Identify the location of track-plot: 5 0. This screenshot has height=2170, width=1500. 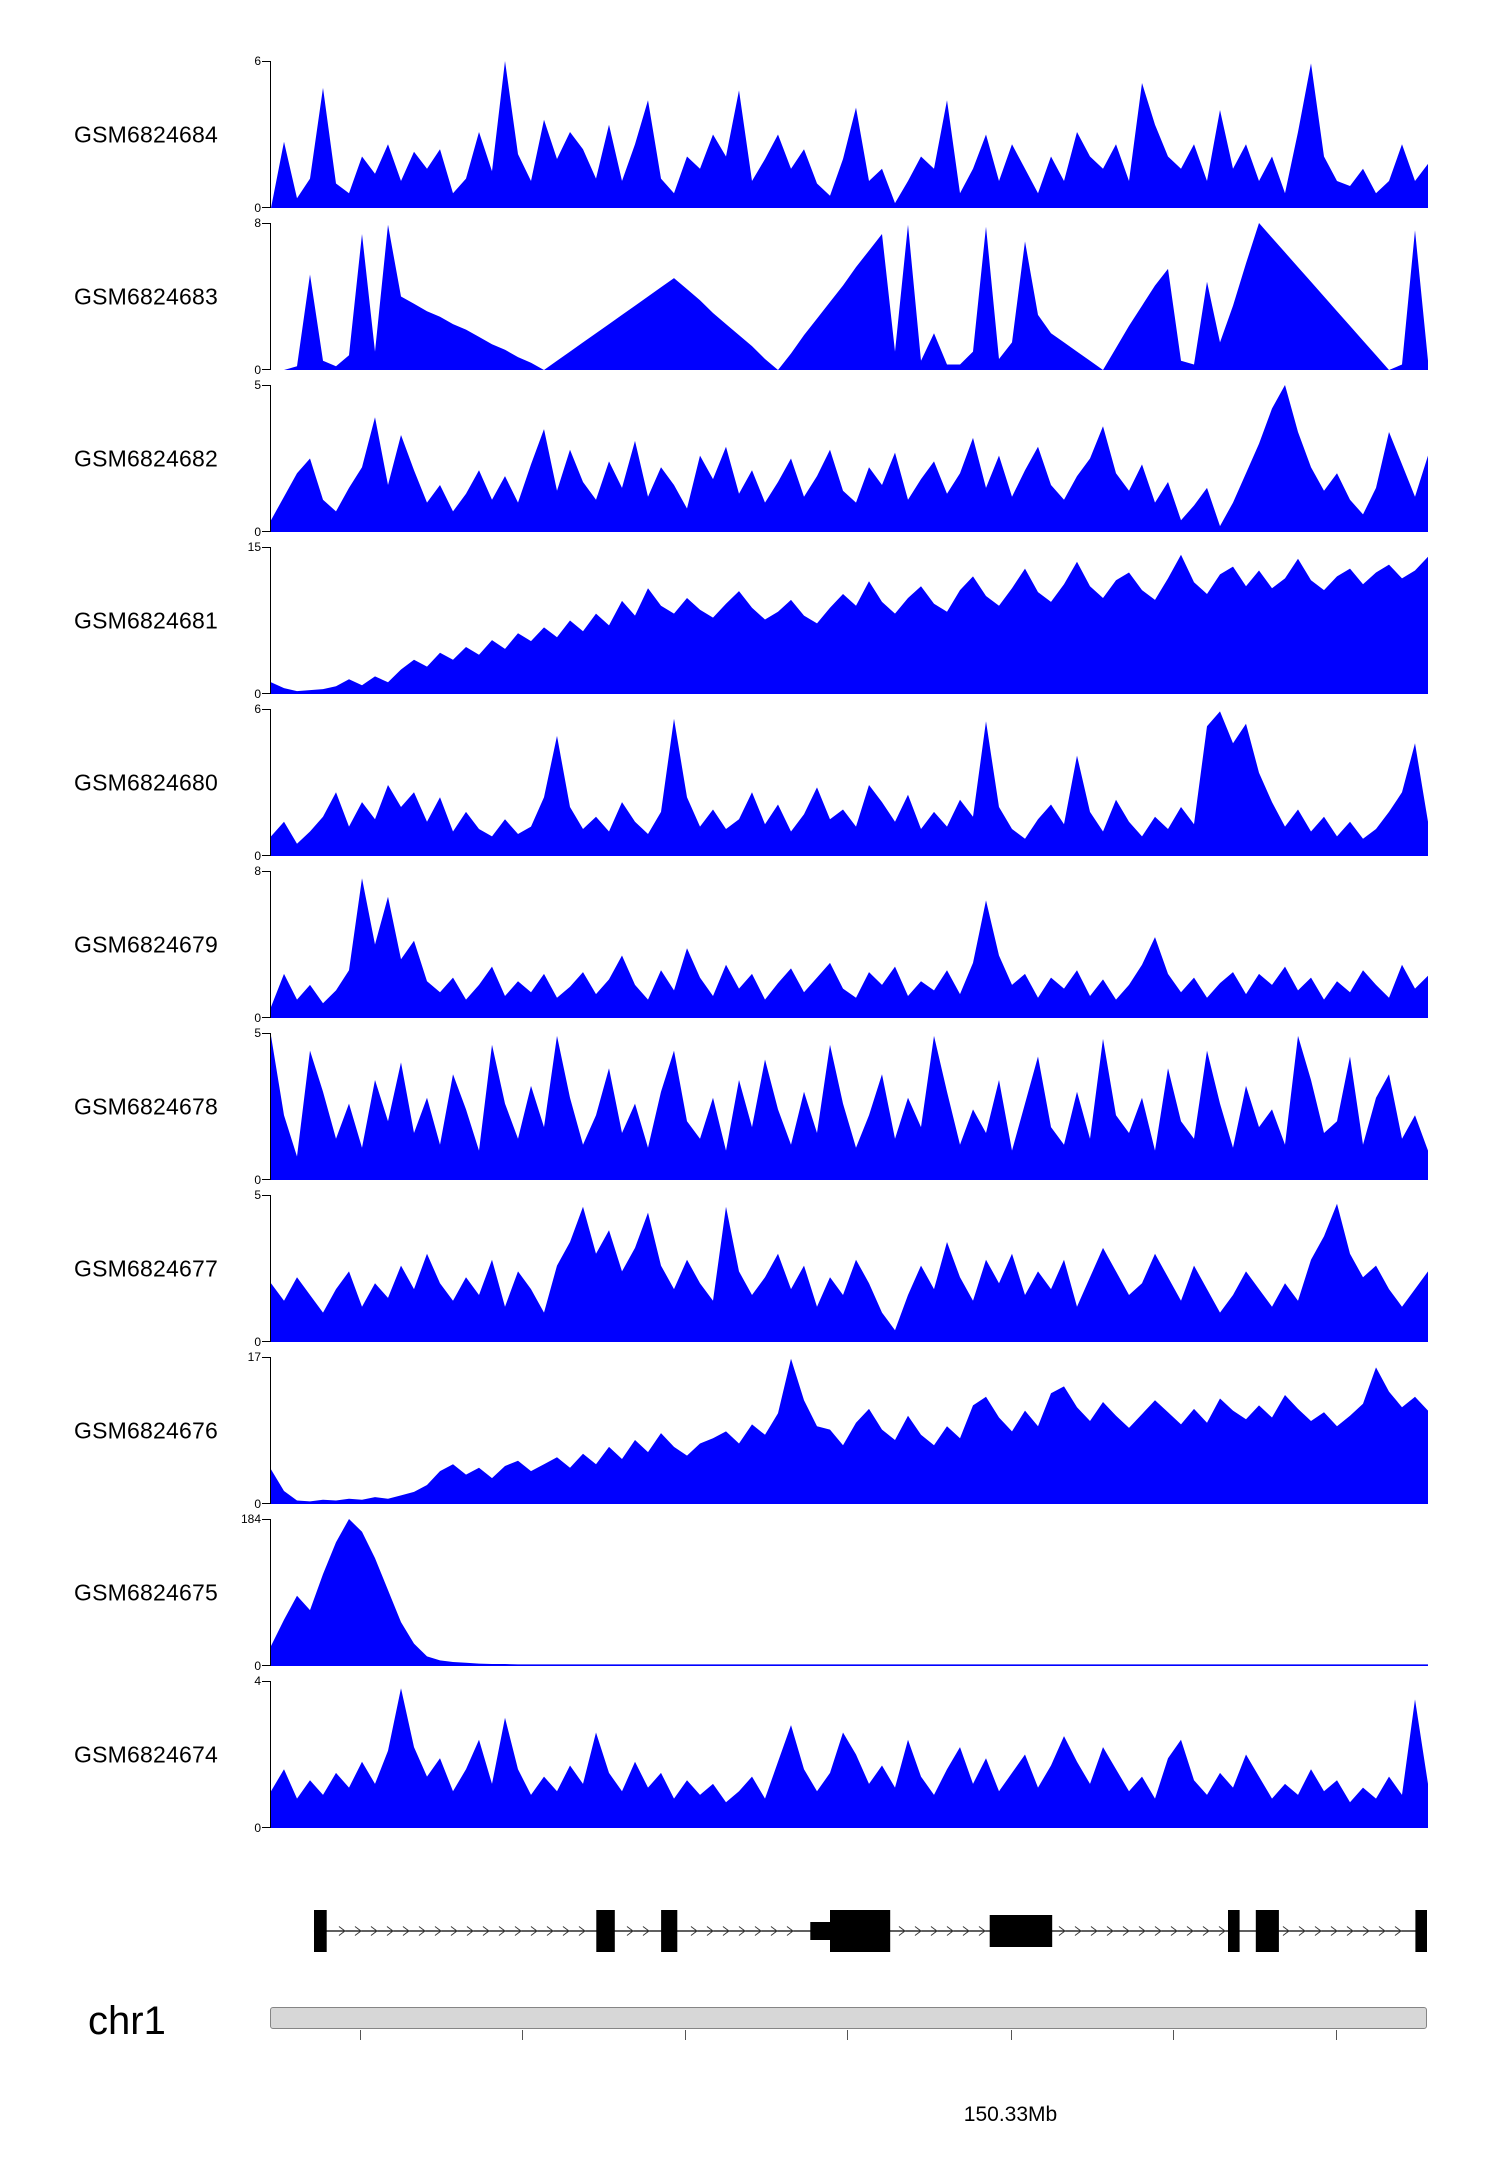
(841, 1106).